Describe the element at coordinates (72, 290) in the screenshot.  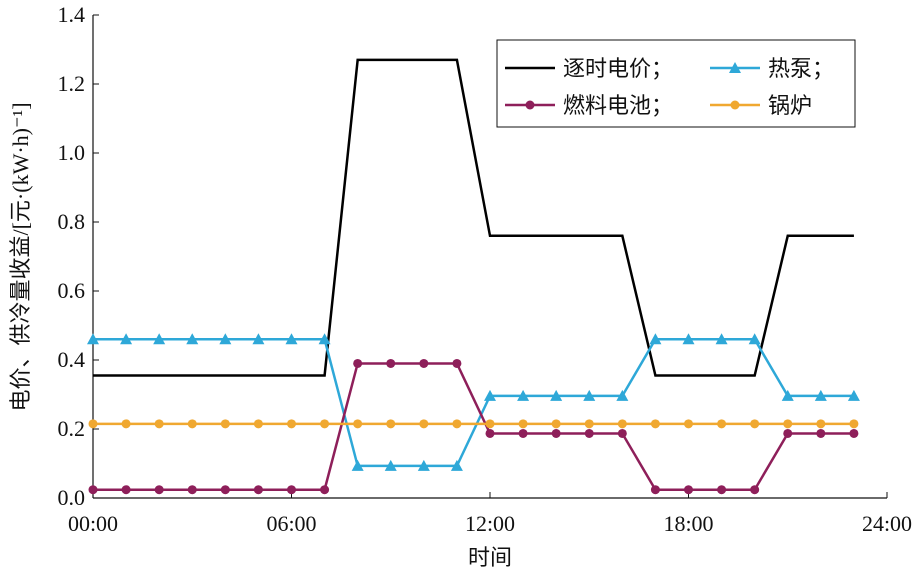
I see `y-tick-label: 0.6` at that location.